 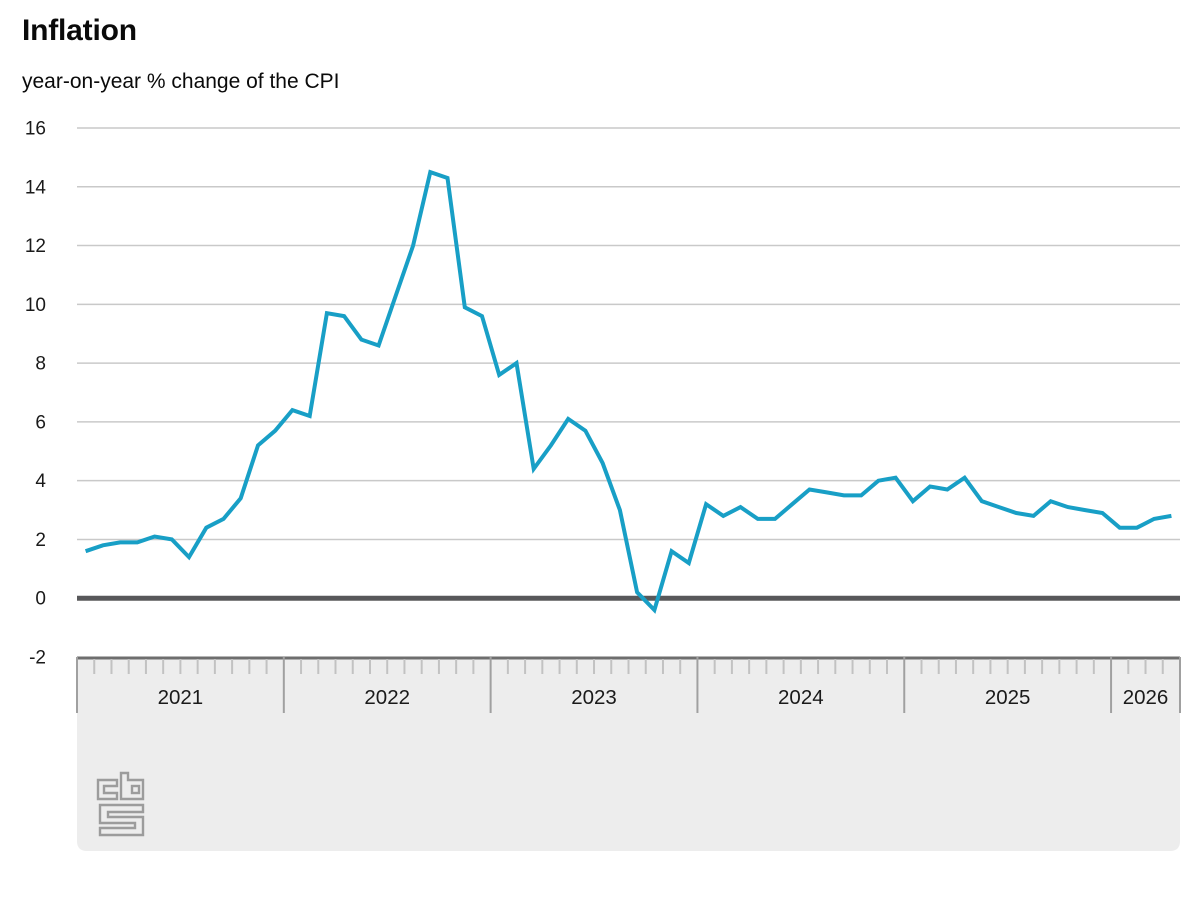 I want to click on cbs-logo-letter-b, so click(x=132, y=786).